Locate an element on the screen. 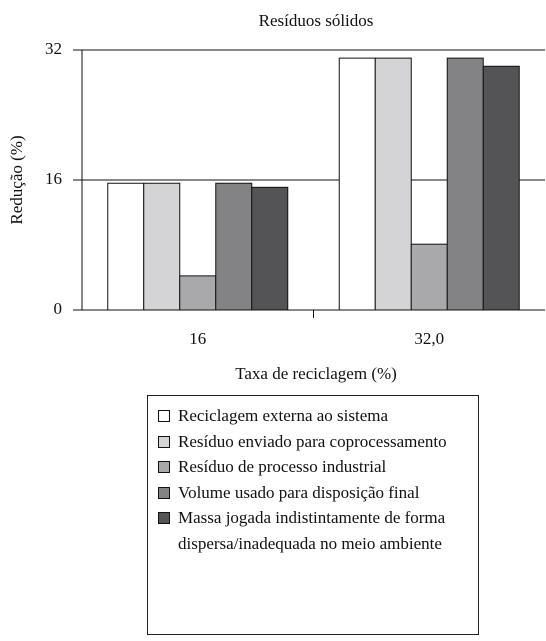 This screenshot has width=546, height=641. y-tick-label: 16 is located at coordinates (53, 178).